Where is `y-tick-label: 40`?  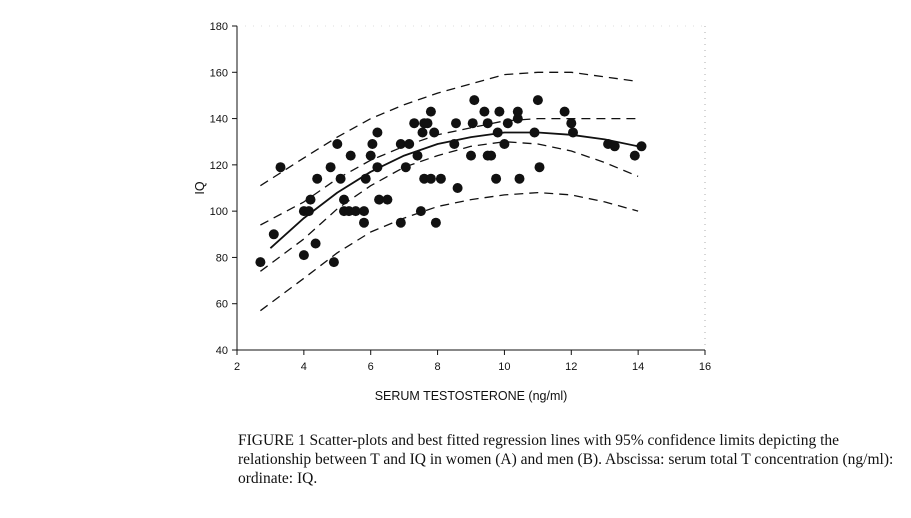 y-tick-label: 40 is located at coordinates (222, 351).